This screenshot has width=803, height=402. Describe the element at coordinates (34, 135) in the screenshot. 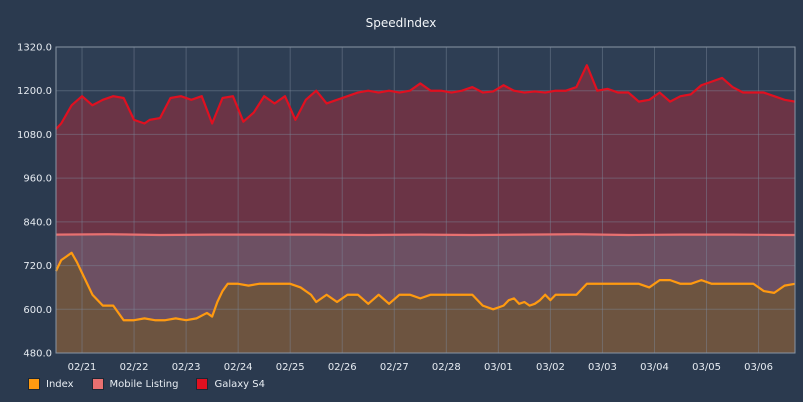

I see `y-tick-label: 1080.0` at that location.